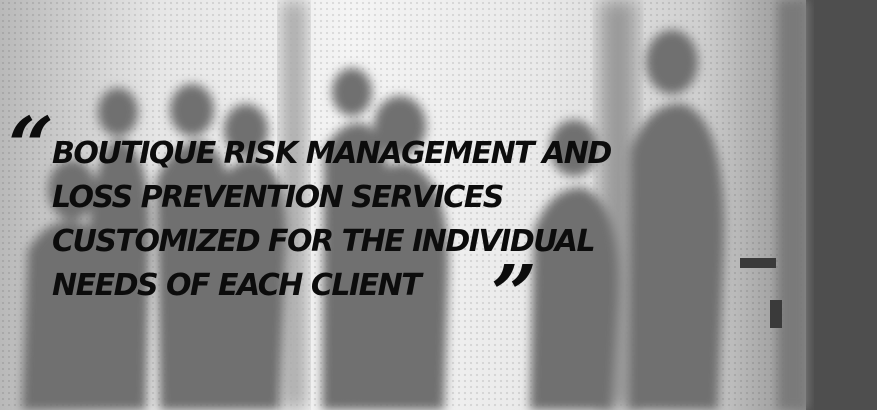 The width and height of the screenshot is (877, 410). Describe the element at coordinates (237, 285) in the screenshot. I see `quote-line: NEEDS OF EACH CLIENT` at that location.